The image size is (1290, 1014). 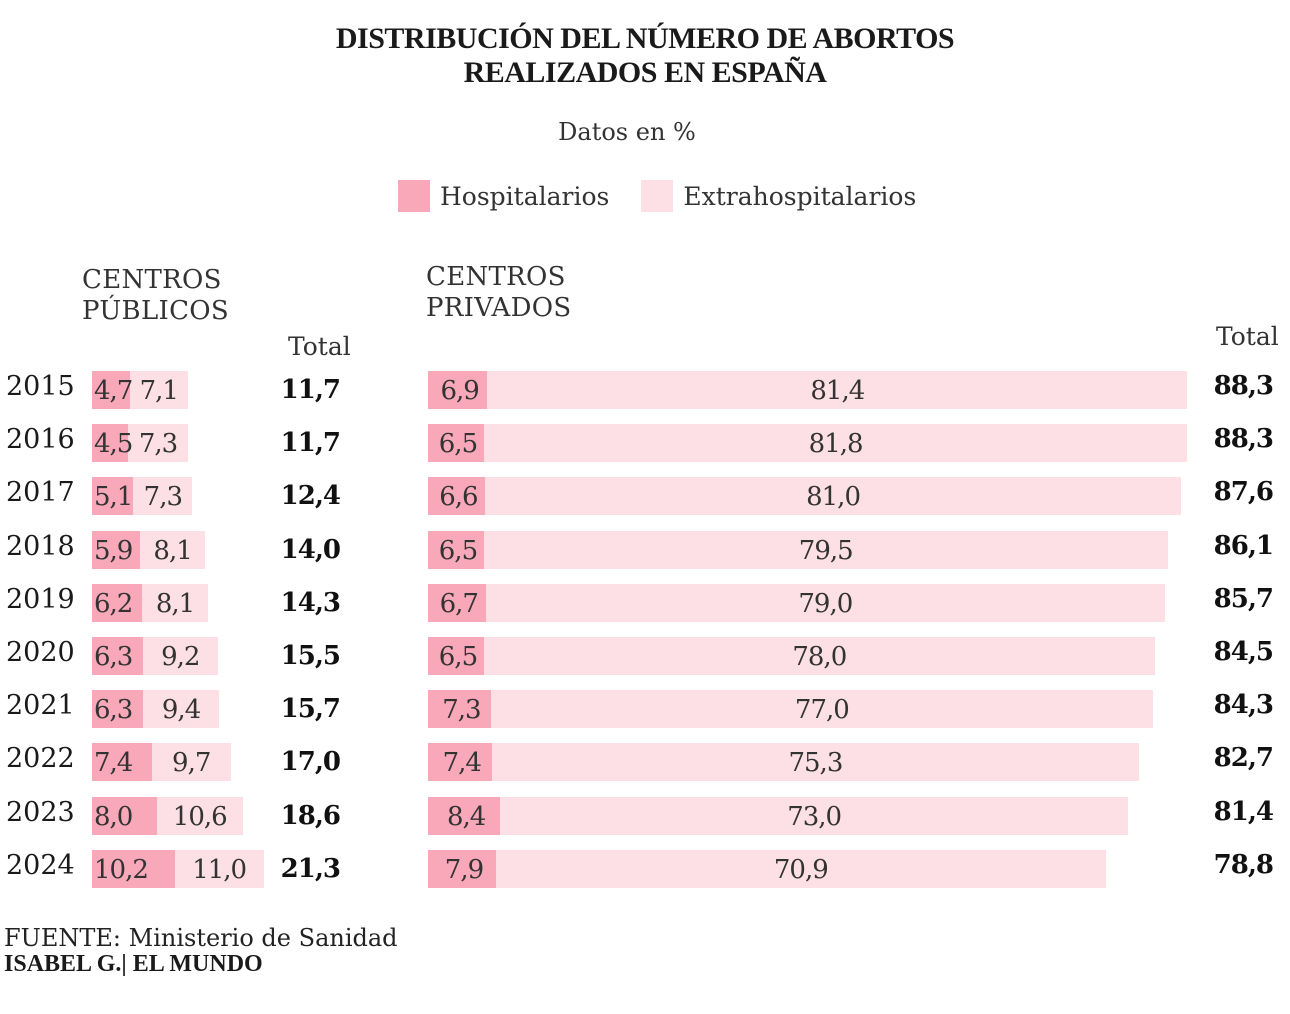 What do you see at coordinates (152, 280) in the screenshot?
I see `public-header-line1: CENTROS` at bounding box center [152, 280].